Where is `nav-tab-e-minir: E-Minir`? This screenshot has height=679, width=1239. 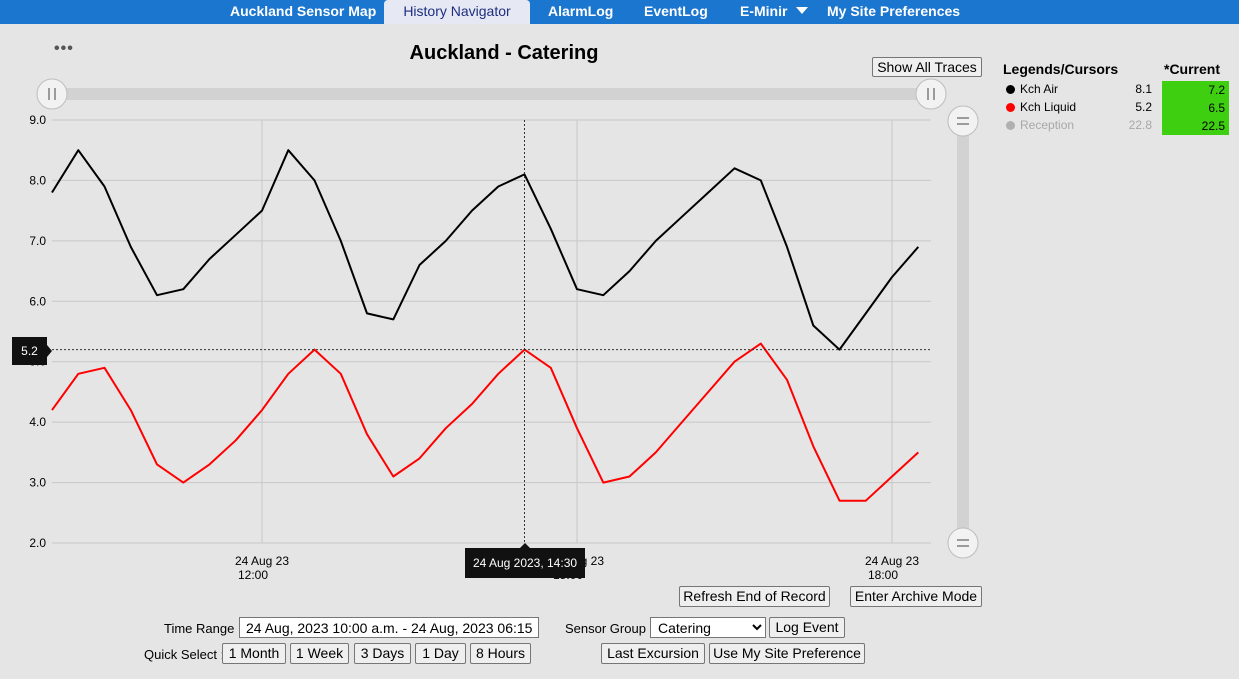 nav-tab-e-minir: E-Minir is located at coordinates (774, 12).